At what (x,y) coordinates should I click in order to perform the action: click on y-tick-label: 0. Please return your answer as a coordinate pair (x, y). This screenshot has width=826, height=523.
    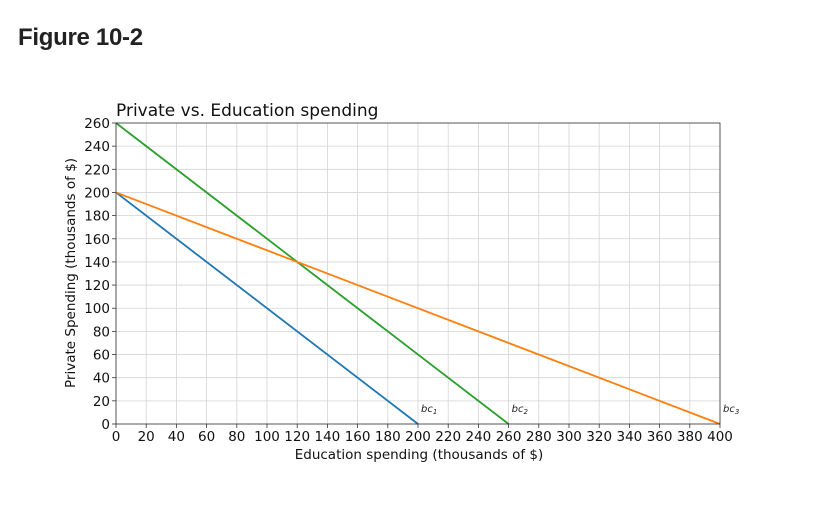
    Looking at the image, I should click on (105, 425).